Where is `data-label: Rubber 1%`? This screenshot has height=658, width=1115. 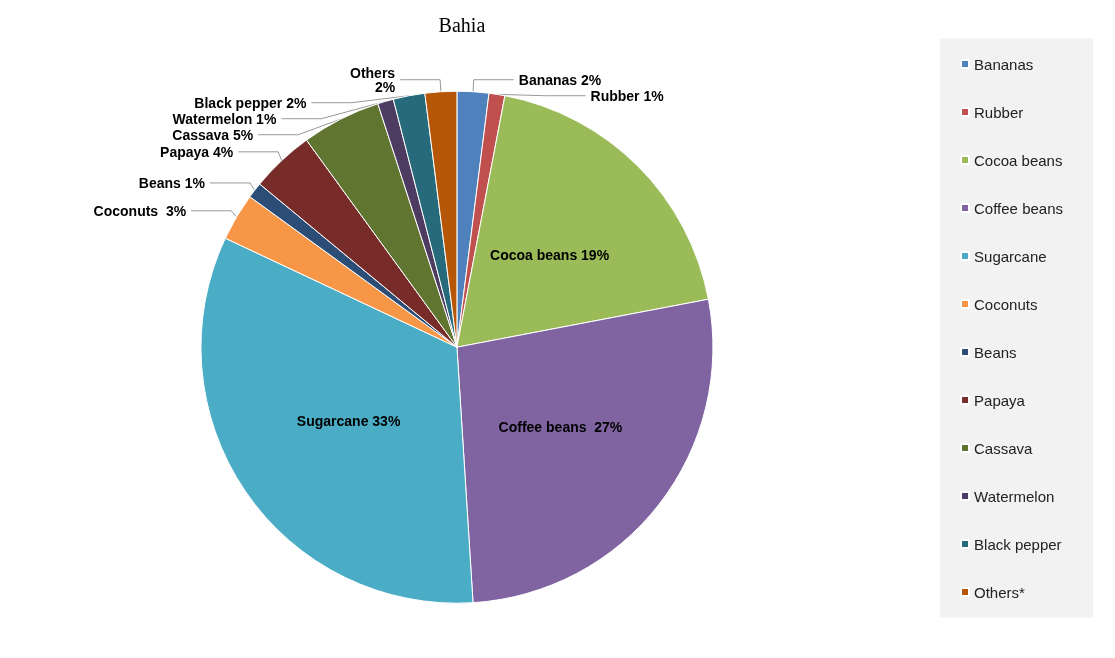 data-label: Rubber 1% is located at coordinates (627, 95).